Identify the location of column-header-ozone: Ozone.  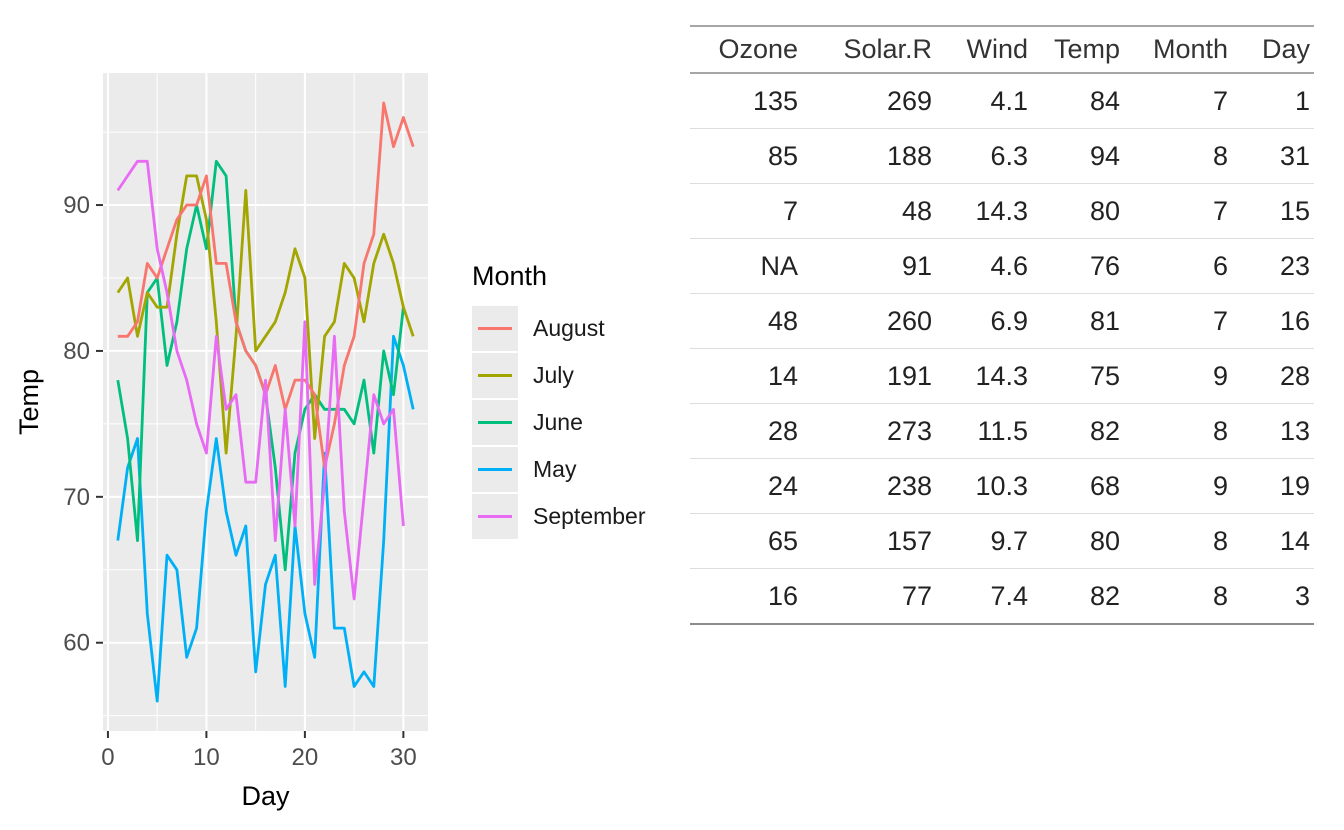
(746, 49).